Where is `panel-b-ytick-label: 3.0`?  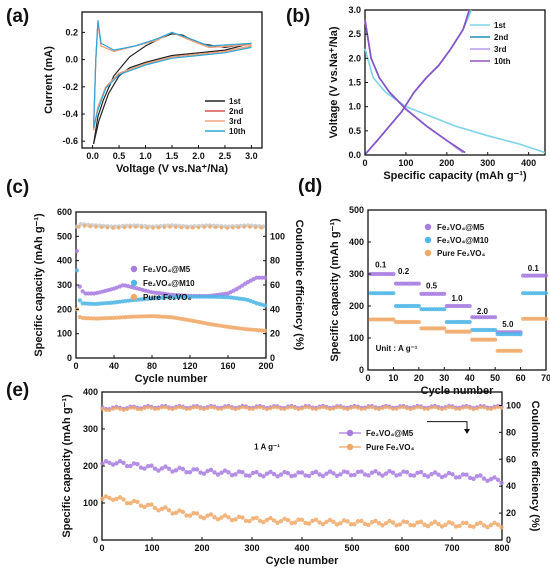 panel-b-ytick-label: 3.0 is located at coordinates (354, 10).